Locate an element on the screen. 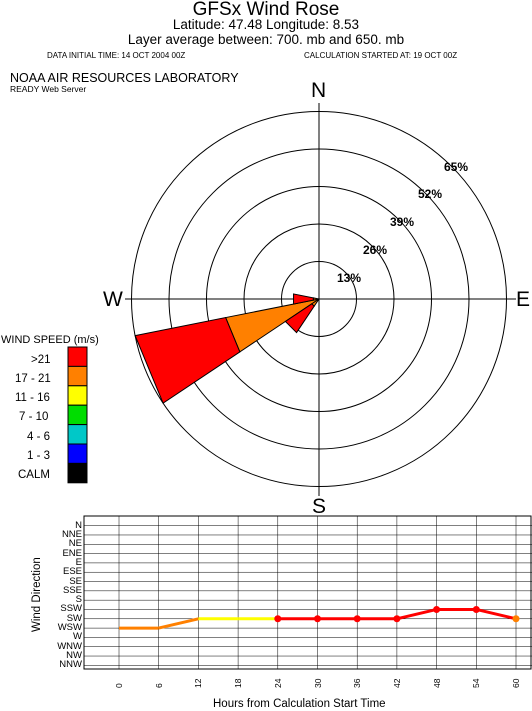 Image resolution: width=532 pixels, height=711 pixels. hour-tick-label: 18 is located at coordinates (238, 683).